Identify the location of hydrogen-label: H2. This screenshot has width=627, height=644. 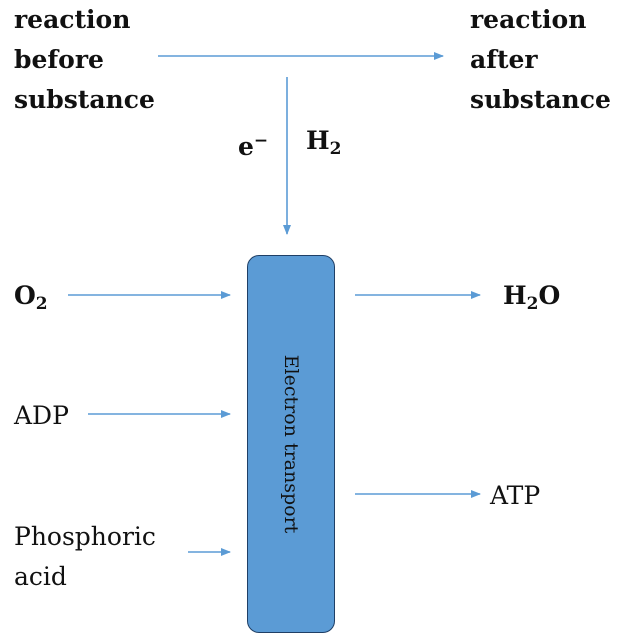
(323, 145).